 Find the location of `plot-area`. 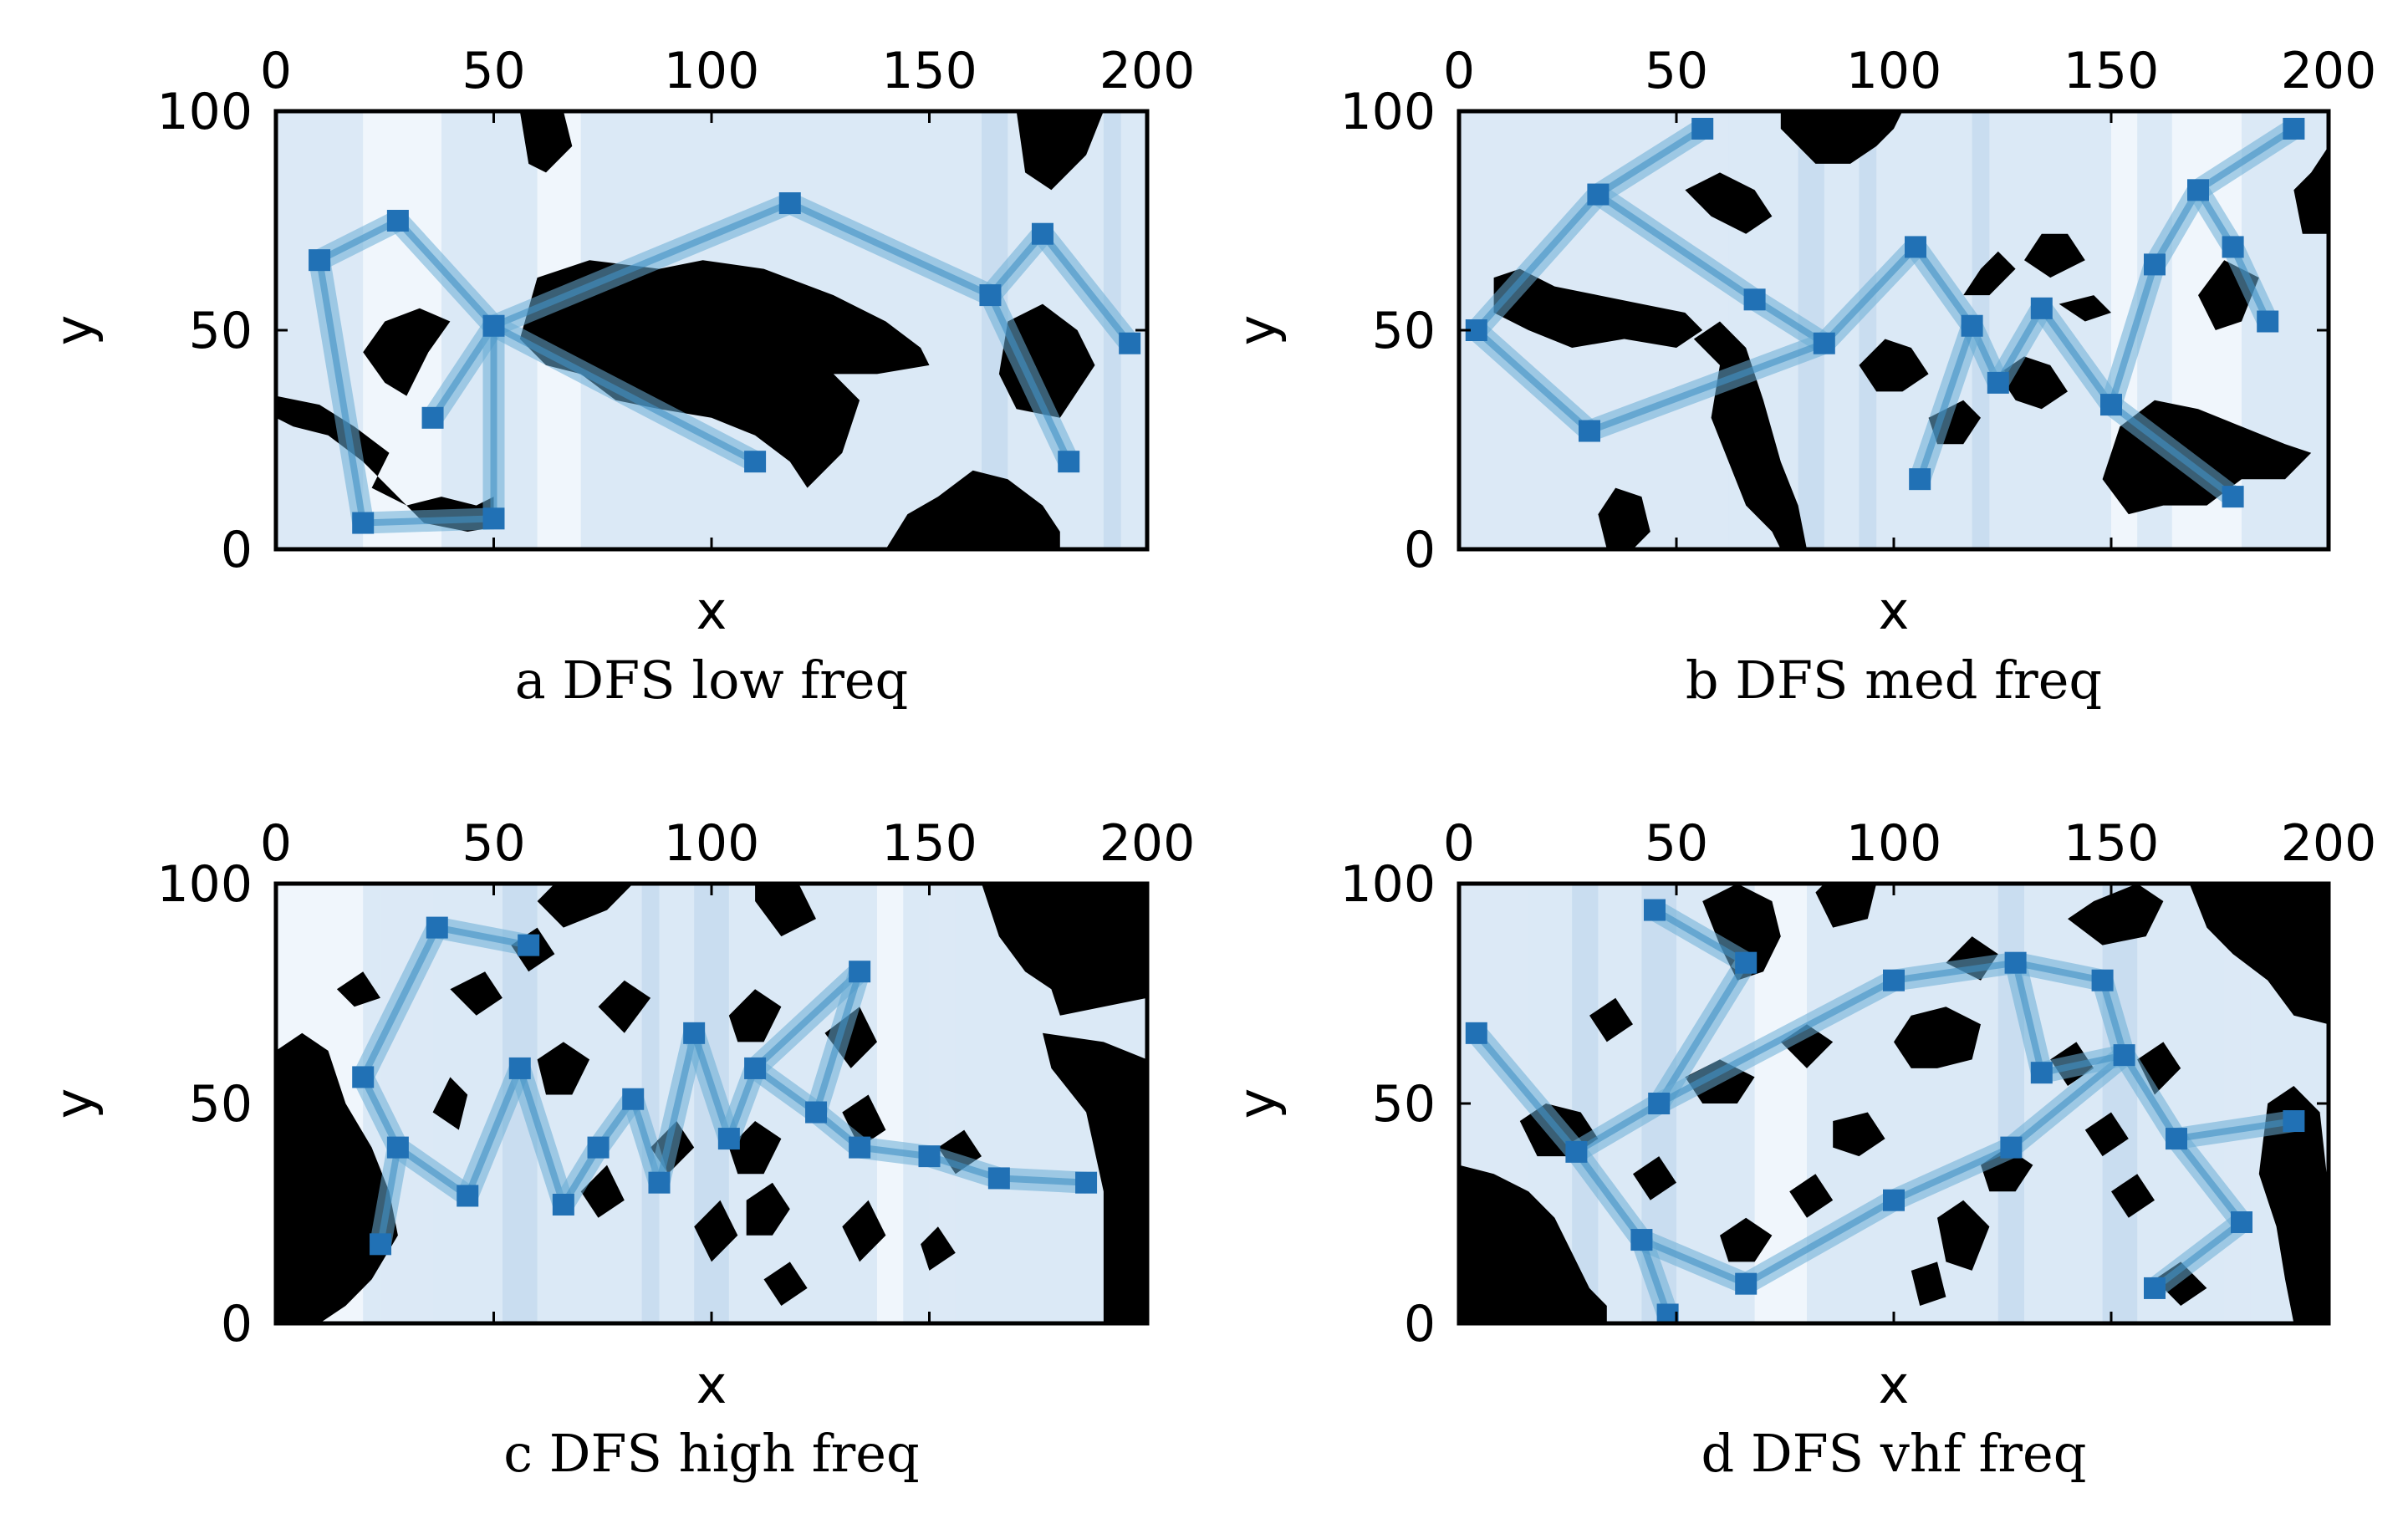

plot-area is located at coordinates (711, 330).